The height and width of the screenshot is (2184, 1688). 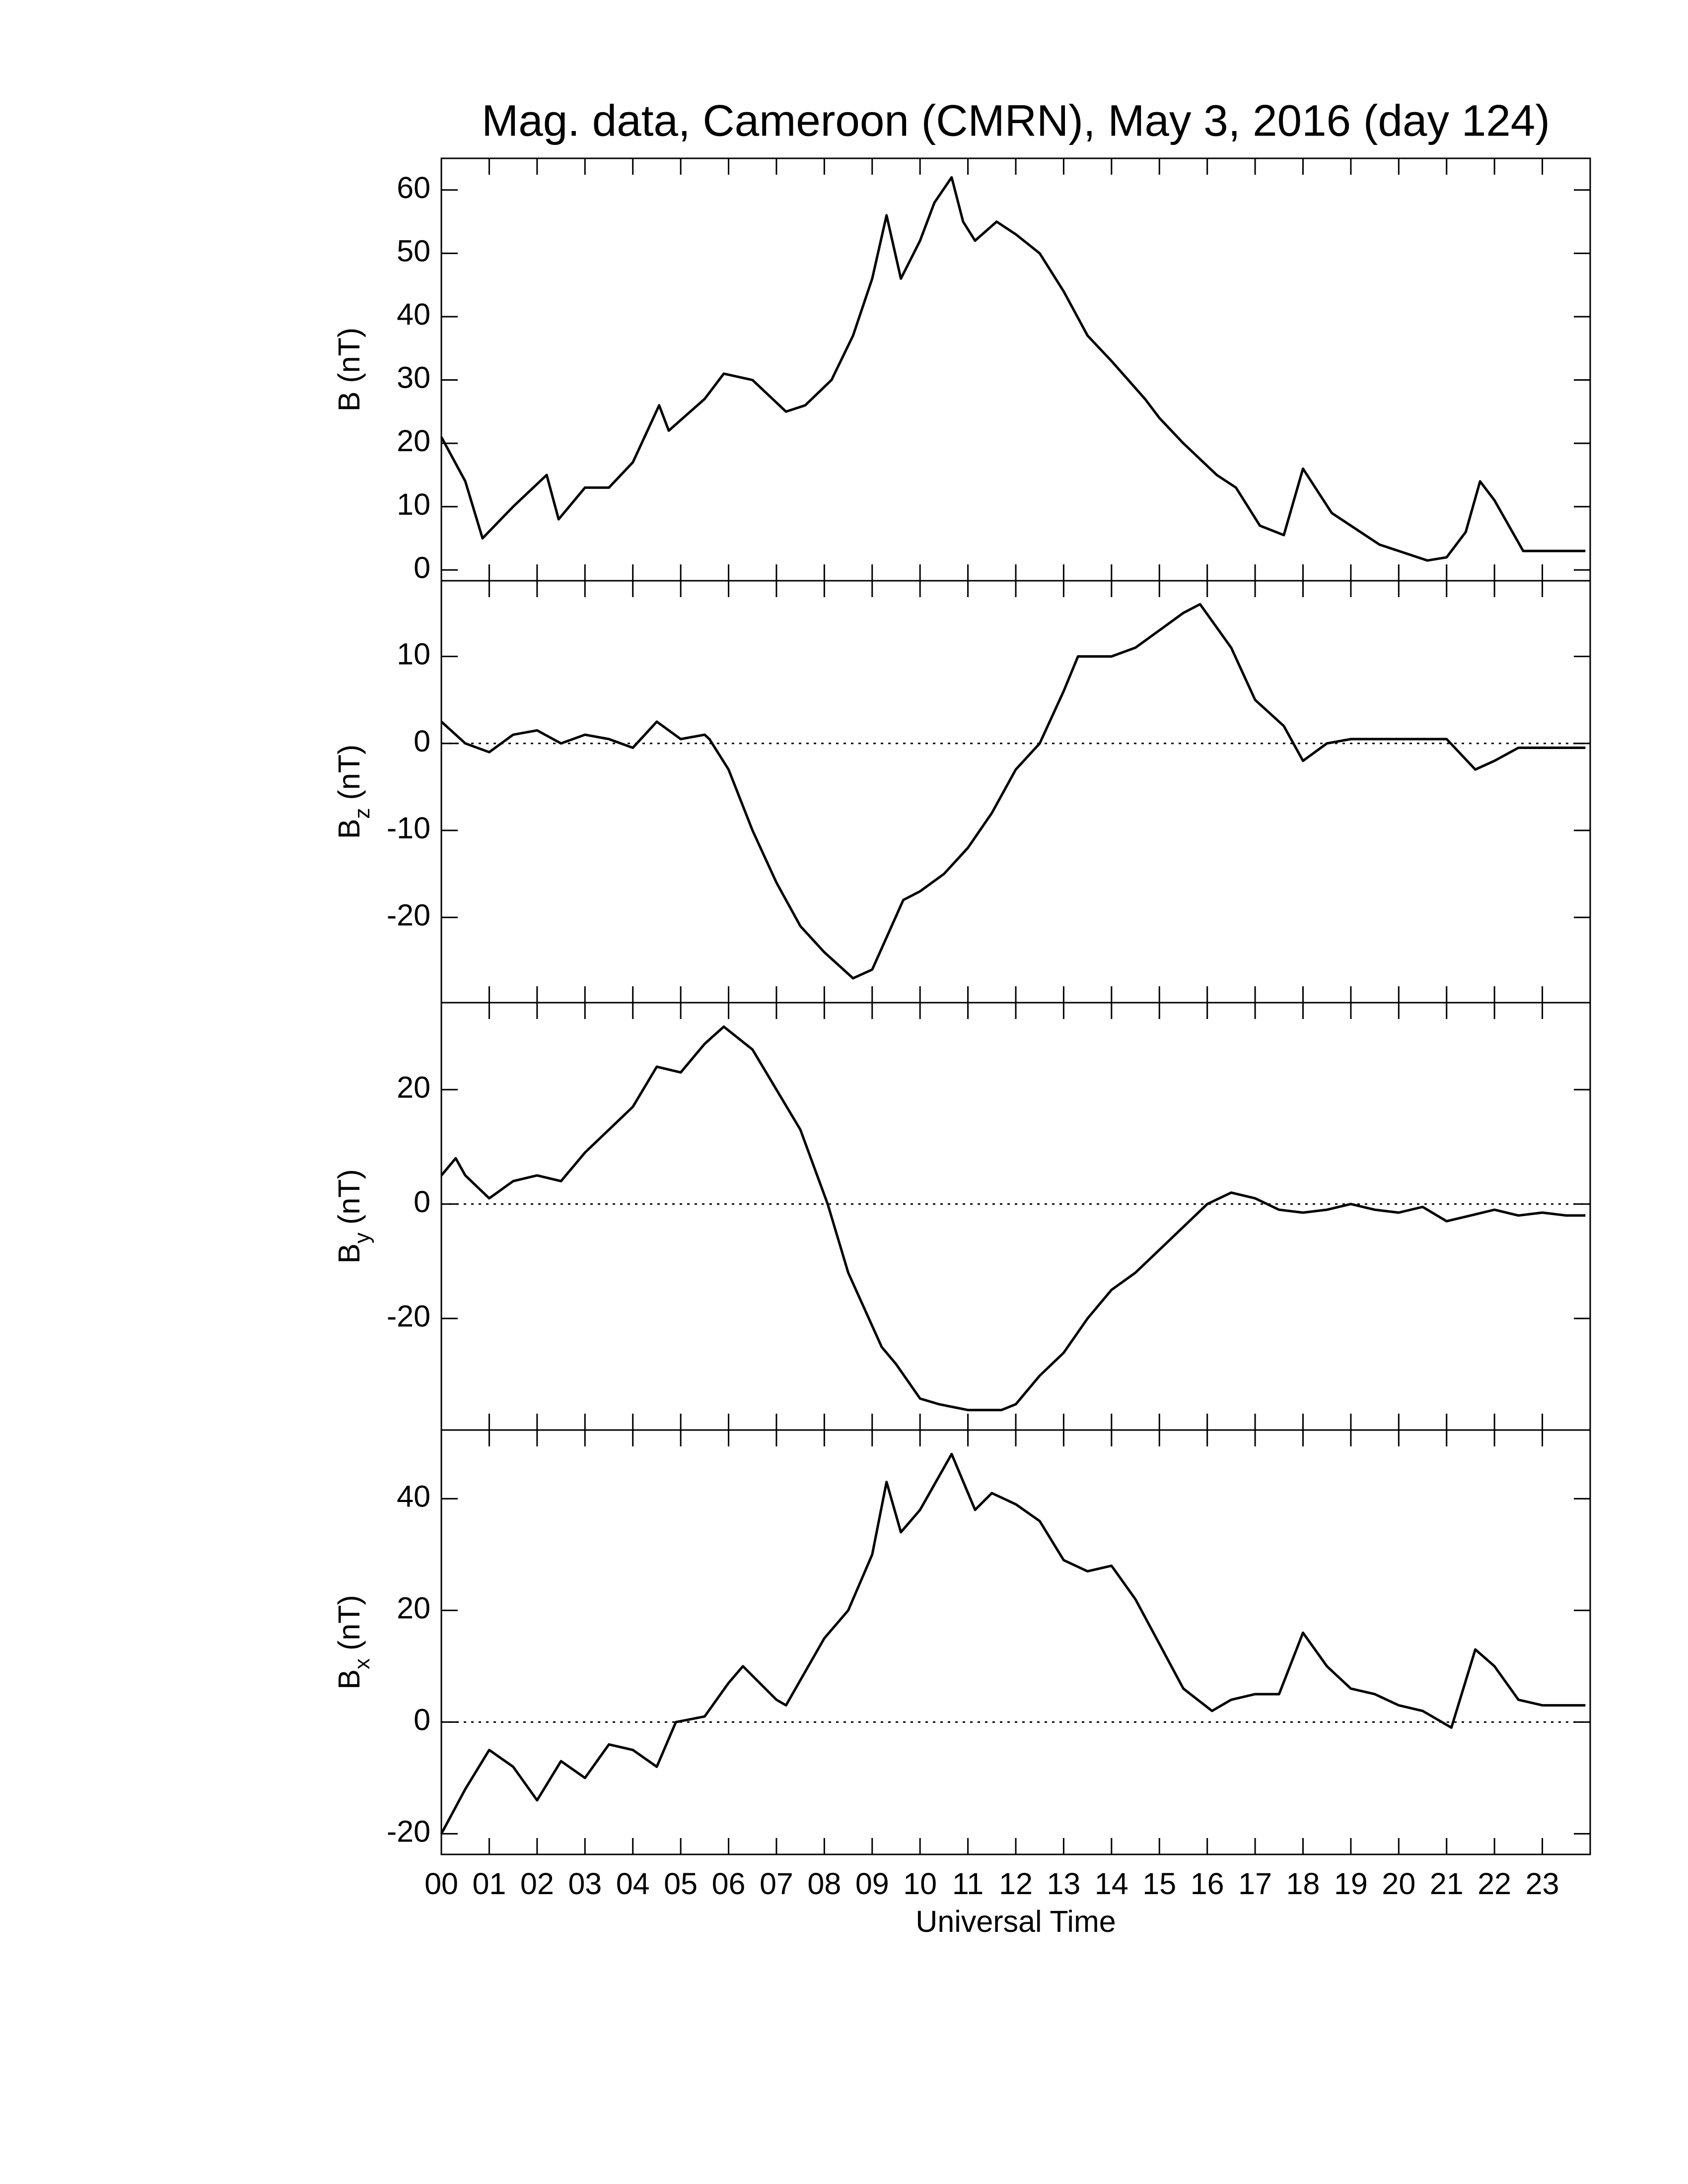 I want to click on y-axis-label-sub: x, so click(x=362, y=1663).